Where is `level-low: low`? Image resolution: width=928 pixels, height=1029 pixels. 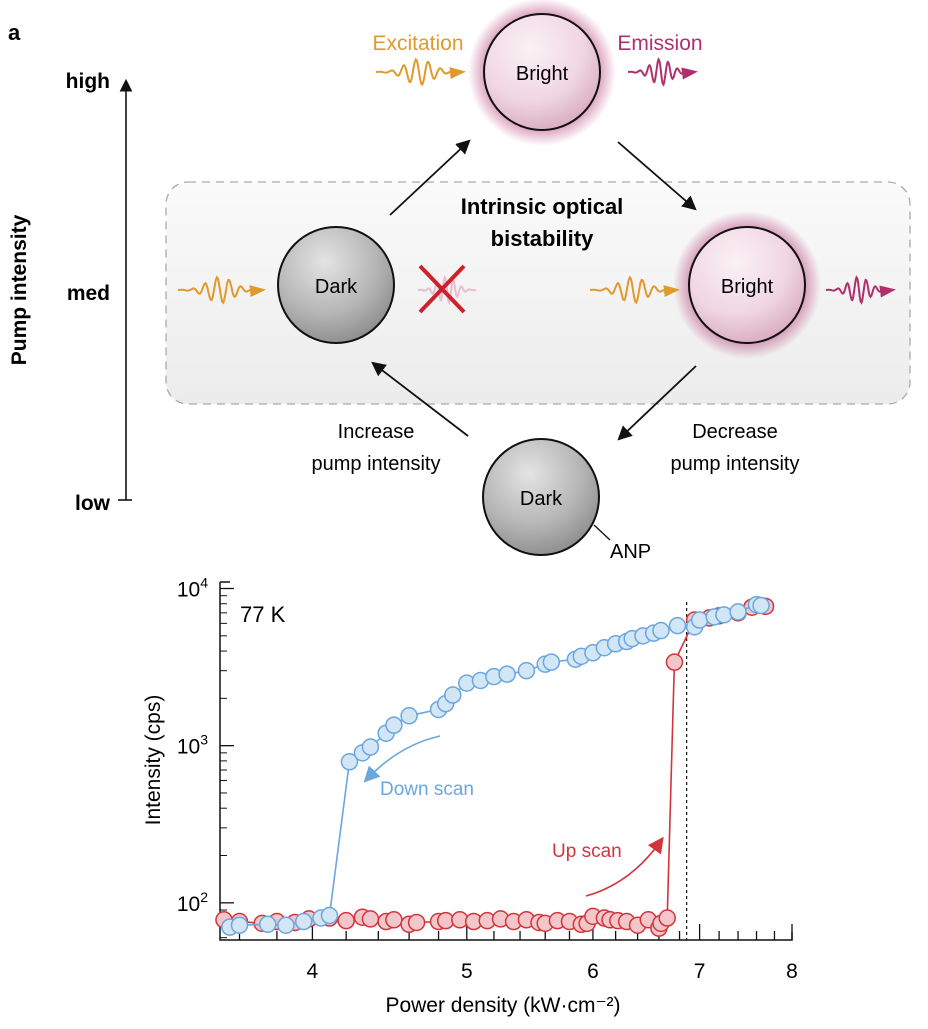 level-low: low is located at coordinates (93, 503).